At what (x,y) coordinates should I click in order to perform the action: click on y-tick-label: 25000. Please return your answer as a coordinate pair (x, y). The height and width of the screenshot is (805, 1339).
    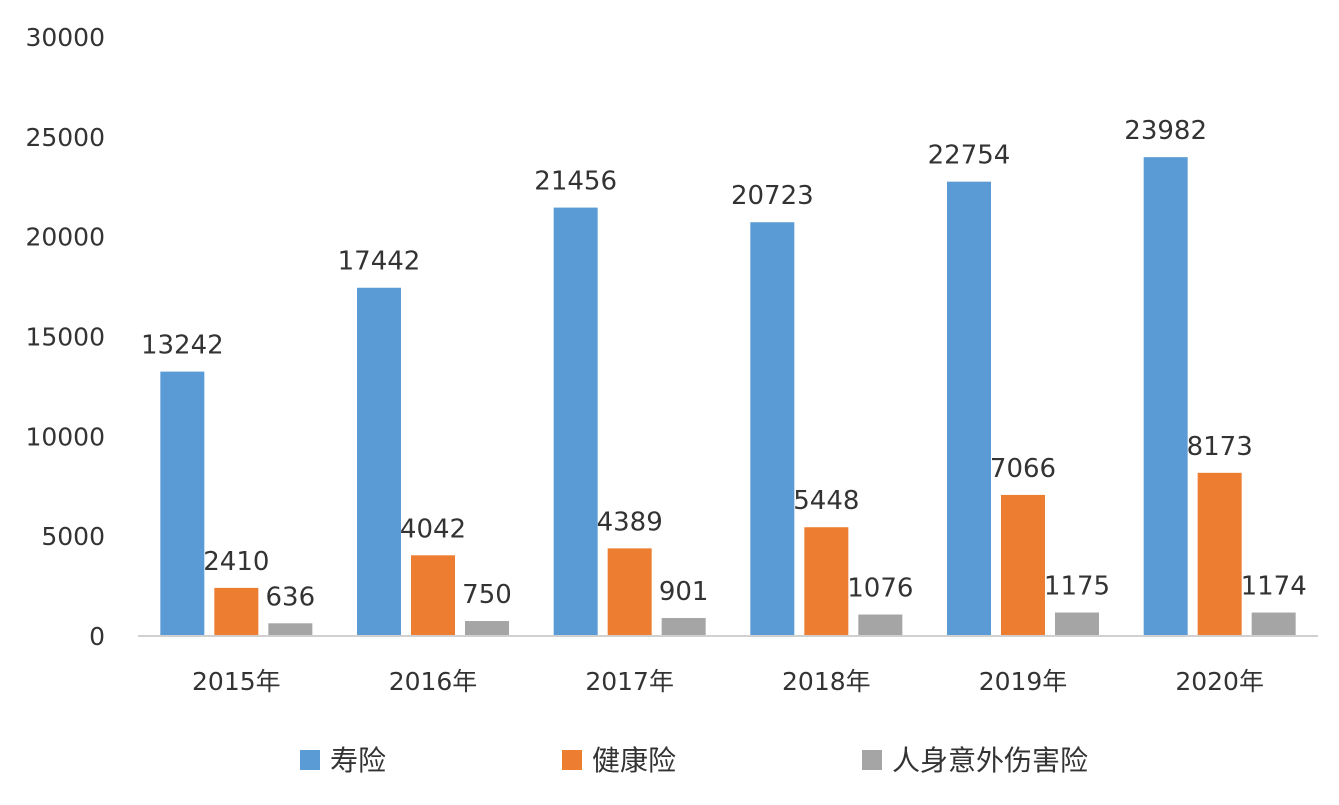
    Looking at the image, I should click on (65, 137).